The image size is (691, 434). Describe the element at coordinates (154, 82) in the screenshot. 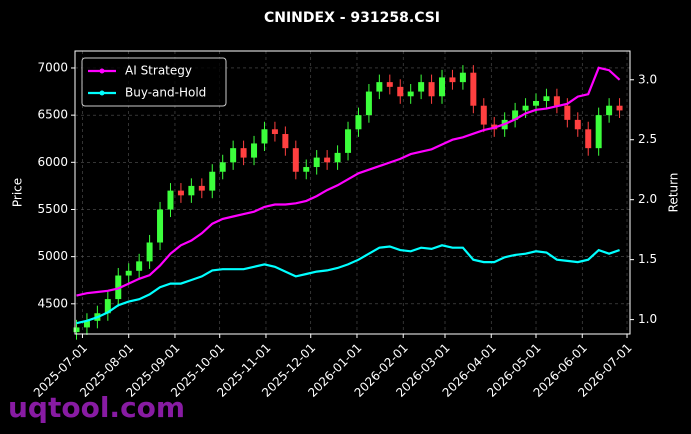

I see `legend-box` at that location.